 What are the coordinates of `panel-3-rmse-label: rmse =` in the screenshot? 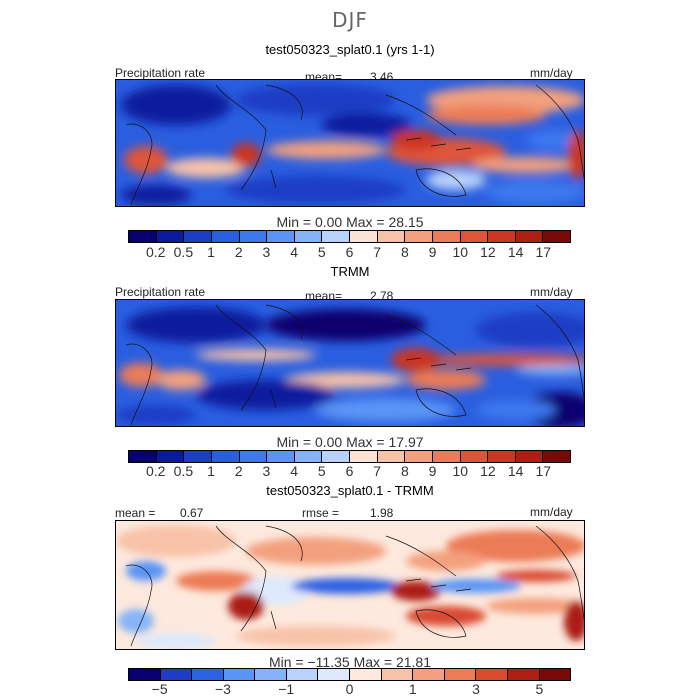 It's located at (321, 513).